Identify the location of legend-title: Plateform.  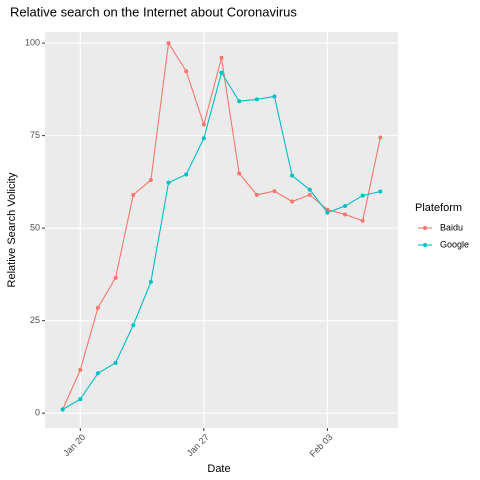
(438, 208).